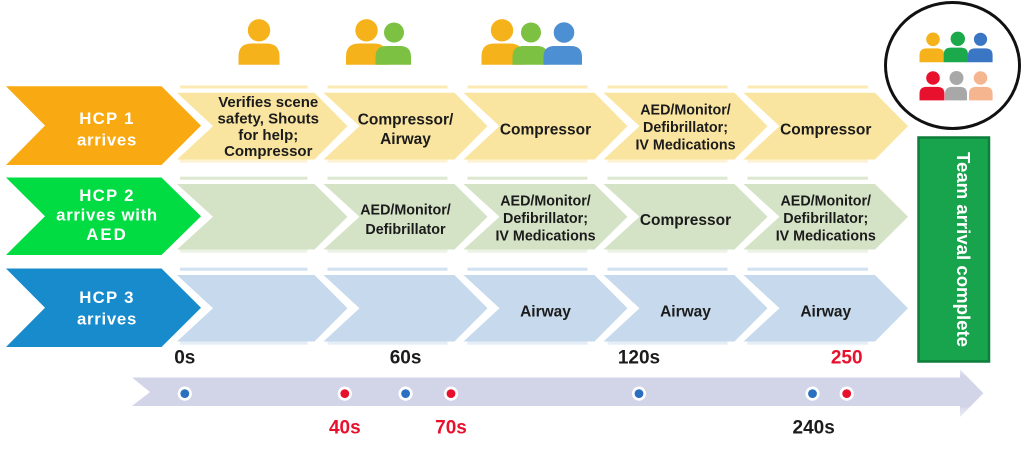 This screenshot has height=450, width=1024. I want to click on svg-text: Team arrival complete, so click(963, 249).